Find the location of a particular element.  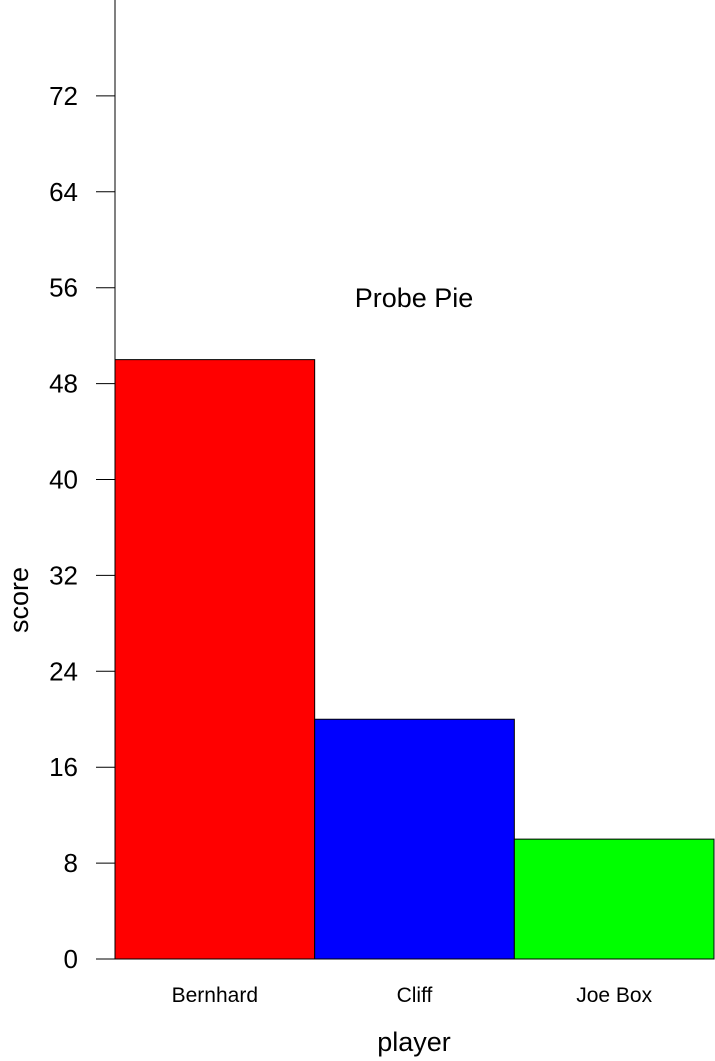

bar-cliff is located at coordinates (414, 839).